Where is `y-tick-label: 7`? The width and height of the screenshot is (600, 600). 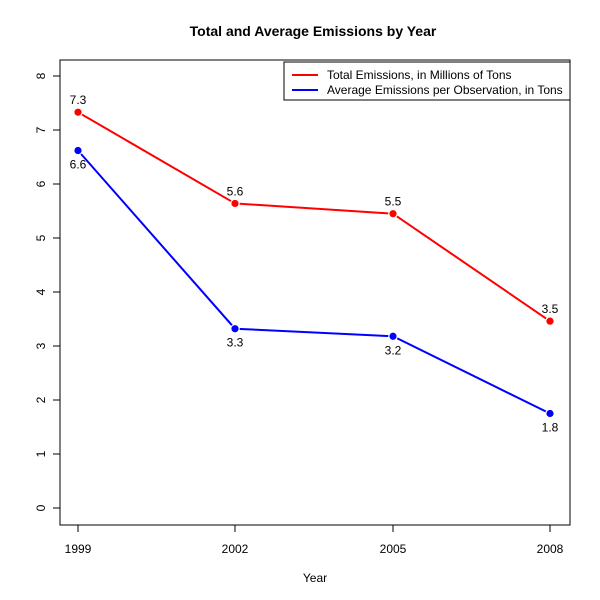
y-tick-label: 7 is located at coordinates (41, 129).